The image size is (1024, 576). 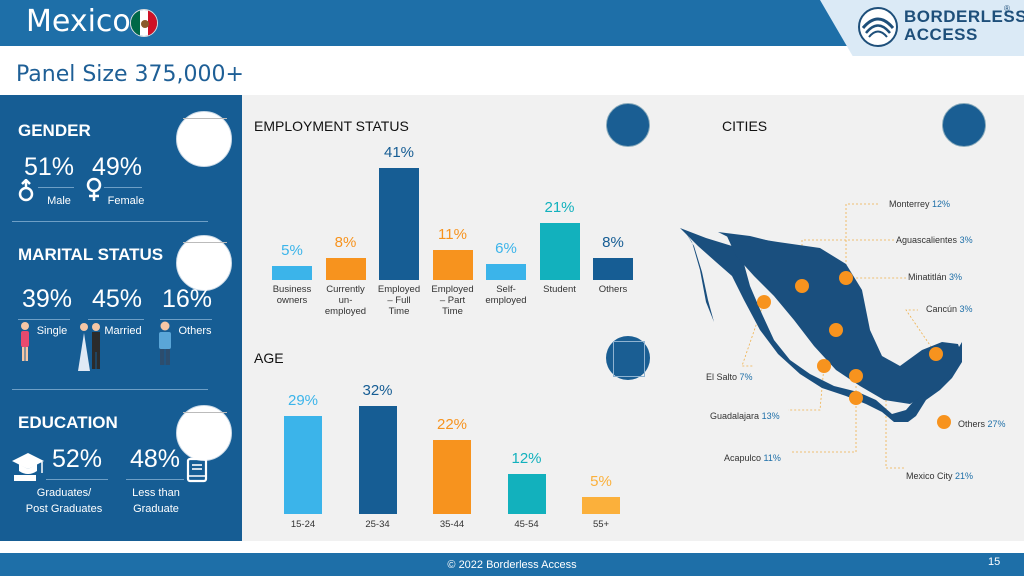 What do you see at coordinates (123, 331) in the screenshot?
I see `married-label: Married` at bounding box center [123, 331].